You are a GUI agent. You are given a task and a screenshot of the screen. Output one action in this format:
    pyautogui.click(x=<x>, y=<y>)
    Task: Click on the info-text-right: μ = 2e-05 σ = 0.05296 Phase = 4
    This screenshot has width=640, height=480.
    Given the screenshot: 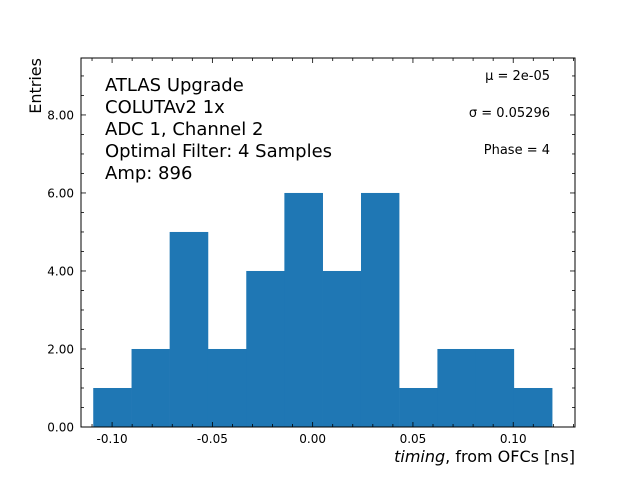 What is the action you would take?
    pyautogui.click(x=509, y=113)
    